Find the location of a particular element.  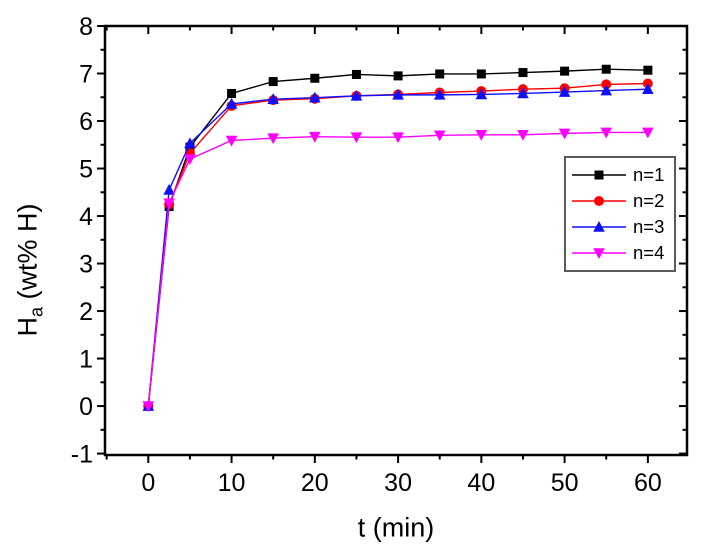

x-tick-label: 10 is located at coordinates (232, 483).